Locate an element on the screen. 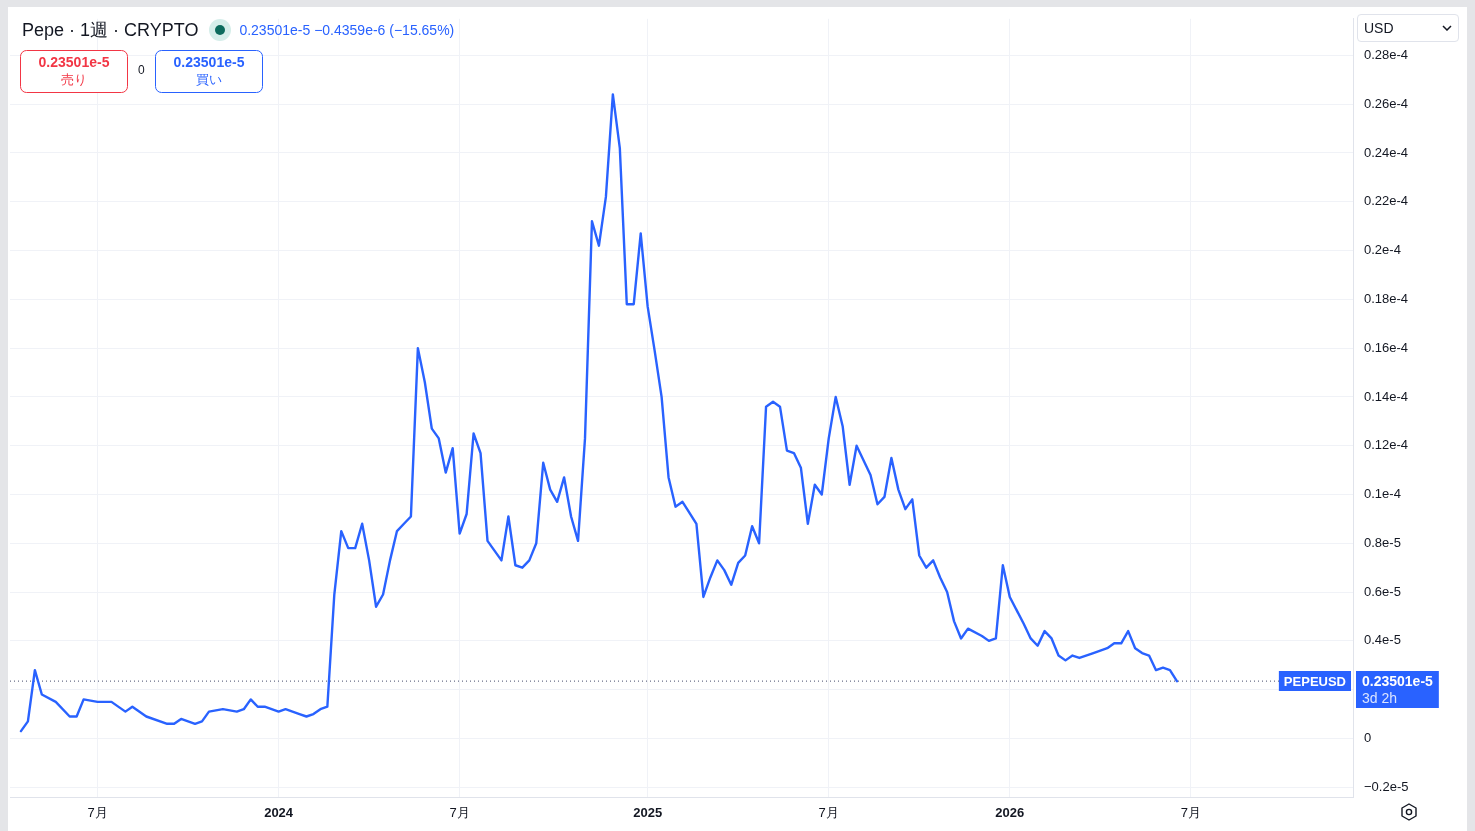  y-tick-label: 0.14e-4 is located at coordinates (1386, 396).